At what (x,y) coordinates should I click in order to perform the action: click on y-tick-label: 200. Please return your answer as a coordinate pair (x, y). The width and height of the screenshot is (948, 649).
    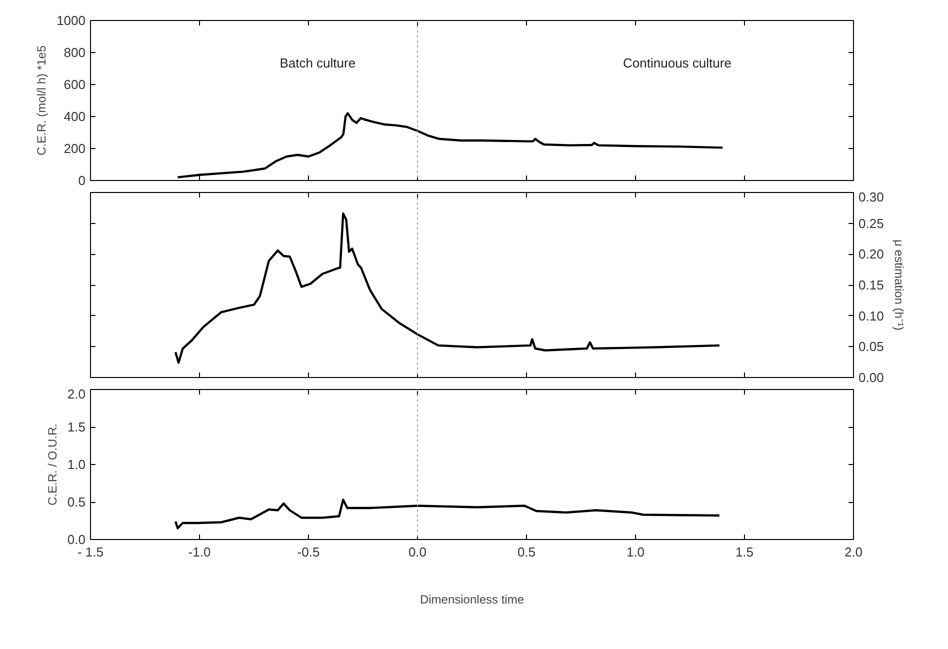
    Looking at the image, I should click on (75, 148).